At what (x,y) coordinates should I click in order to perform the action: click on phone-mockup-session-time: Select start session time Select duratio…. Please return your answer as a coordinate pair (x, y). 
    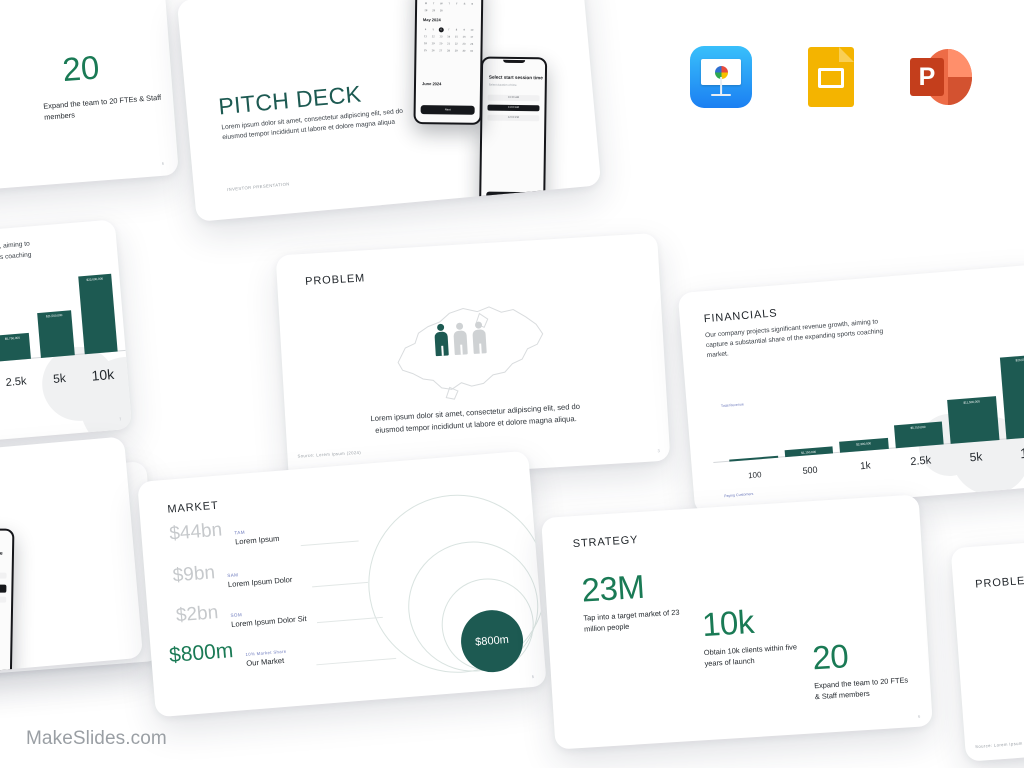
    Looking at the image, I should click on (7, 604).